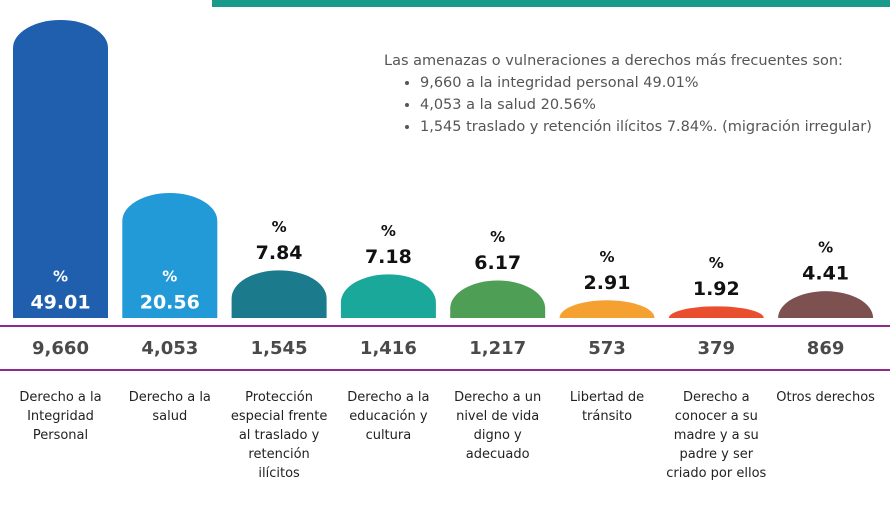  What do you see at coordinates (825, 274) in the screenshot?
I see `value-label: 4.41` at bounding box center [825, 274].